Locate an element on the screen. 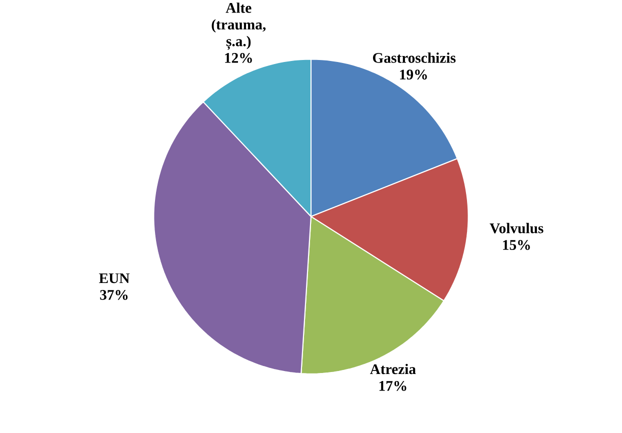  data-label: 17% is located at coordinates (392, 385).